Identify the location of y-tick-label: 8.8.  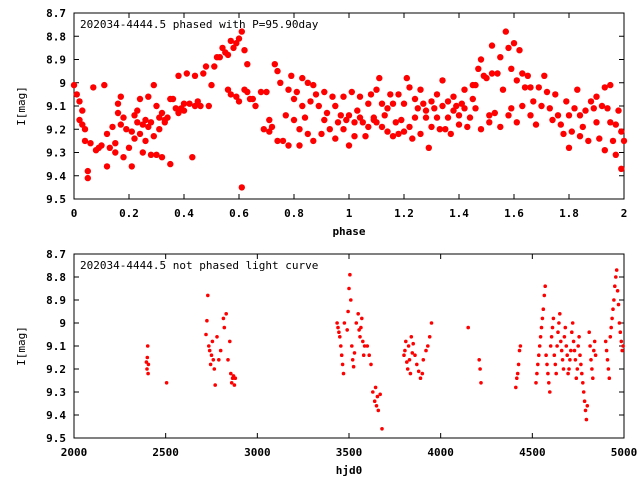
(56, 277).